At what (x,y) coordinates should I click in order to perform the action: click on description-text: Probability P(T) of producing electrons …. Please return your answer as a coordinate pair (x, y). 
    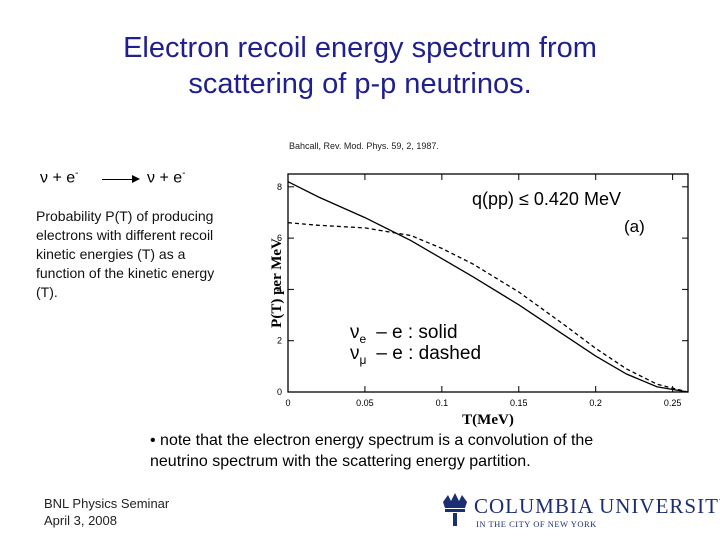
    Looking at the image, I should click on (125, 254).